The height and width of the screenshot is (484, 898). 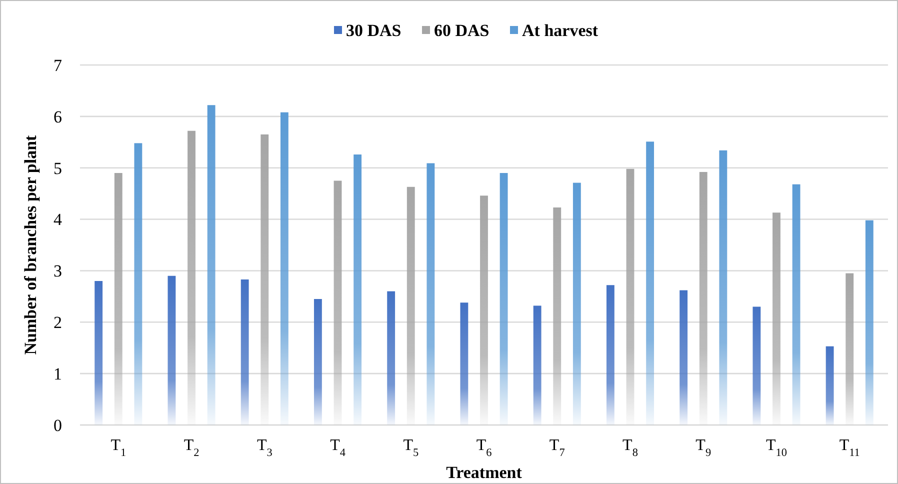 I want to click on x-tick-label: T$_{9}$, so click(x=704, y=448).